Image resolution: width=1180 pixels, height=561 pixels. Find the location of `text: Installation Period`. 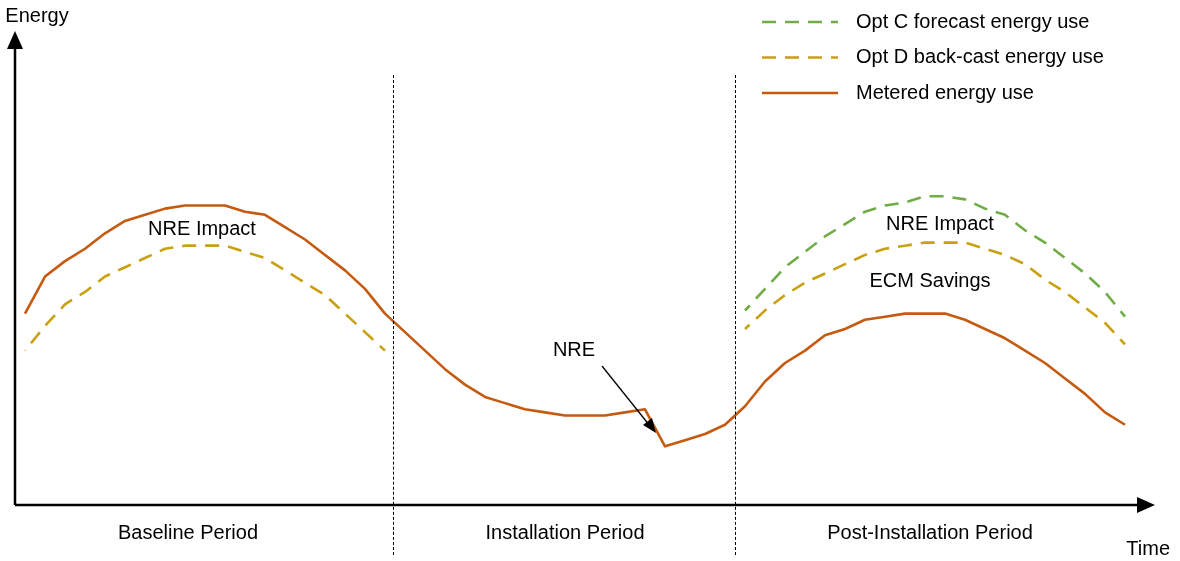

text: Installation Period is located at coordinates (565, 531).